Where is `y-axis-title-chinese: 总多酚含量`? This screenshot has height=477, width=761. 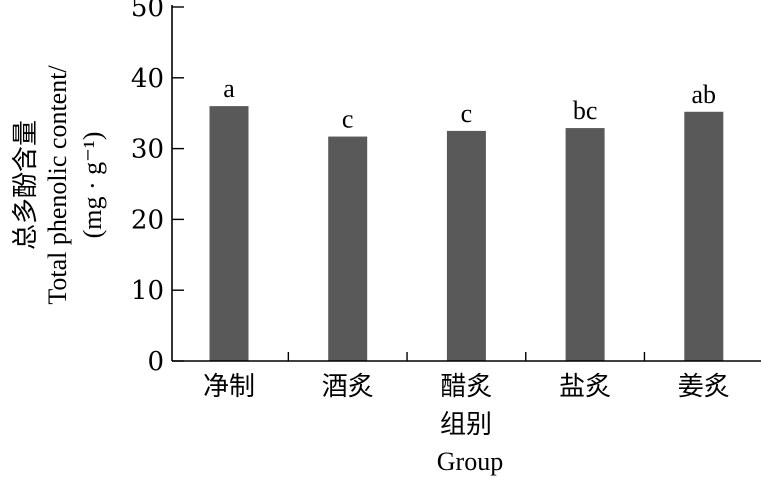 y-axis-title-chinese: 总多酚含量 is located at coordinates (26, 185).